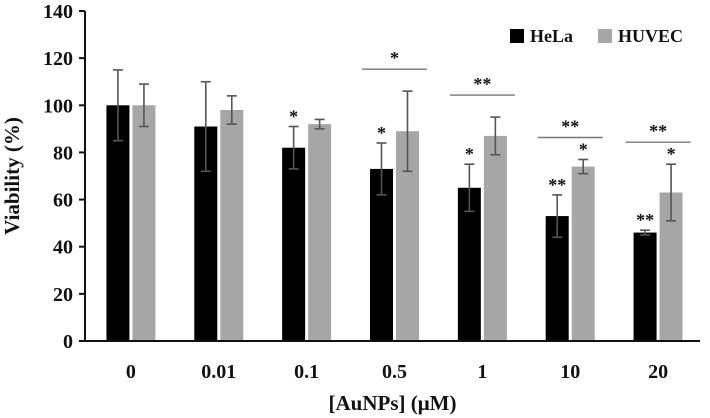 This screenshot has width=710, height=418. What do you see at coordinates (58, 12) in the screenshot?
I see `y-tick-label: 140` at bounding box center [58, 12].